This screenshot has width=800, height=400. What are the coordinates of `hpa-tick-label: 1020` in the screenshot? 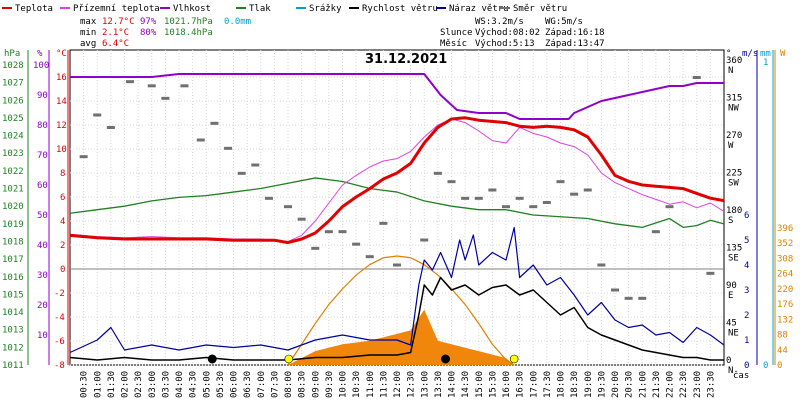 It's located at (13, 207).